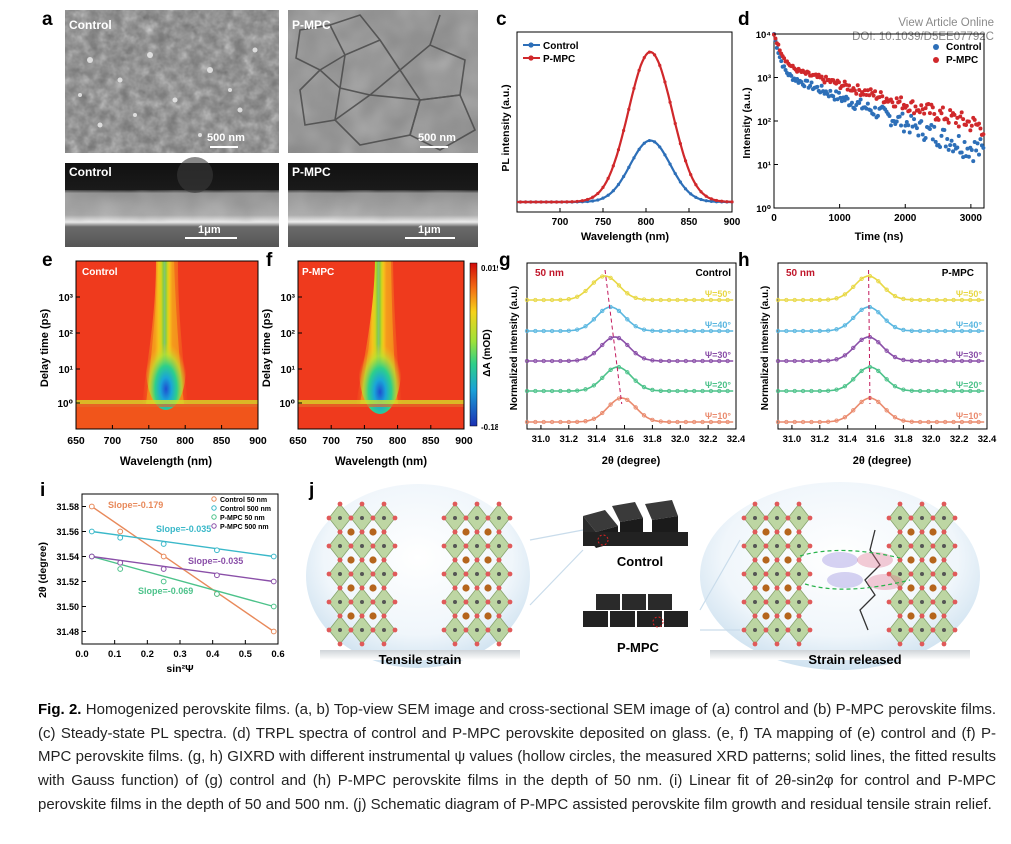  Describe the element at coordinates (43, 490) in the screenshot. I see `panel-letter-i: i` at that location.